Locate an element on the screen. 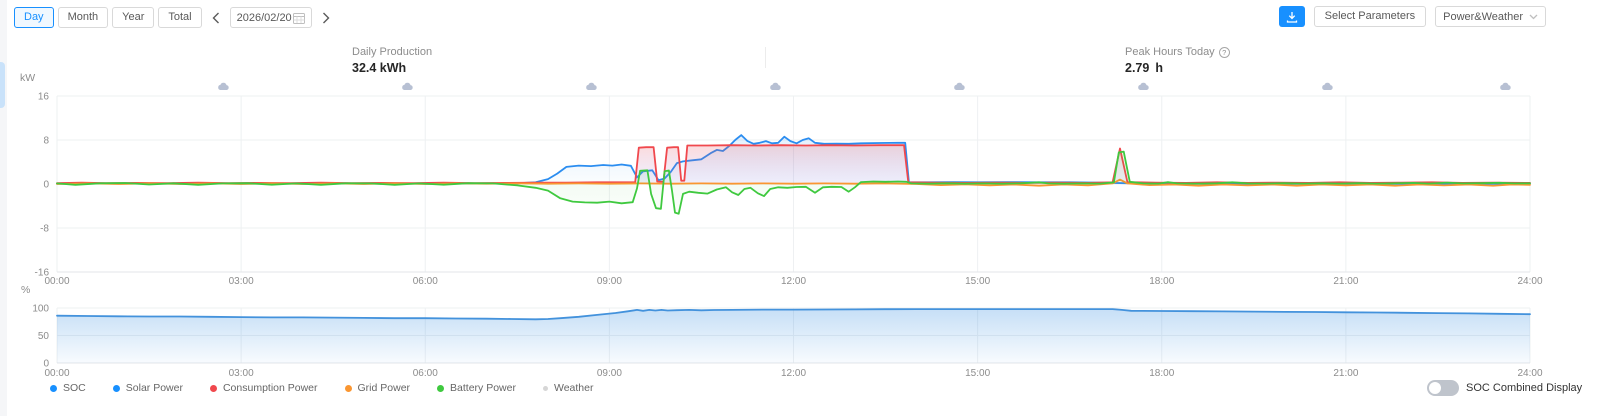  tab-day: Day is located at coordinates (34, 17).